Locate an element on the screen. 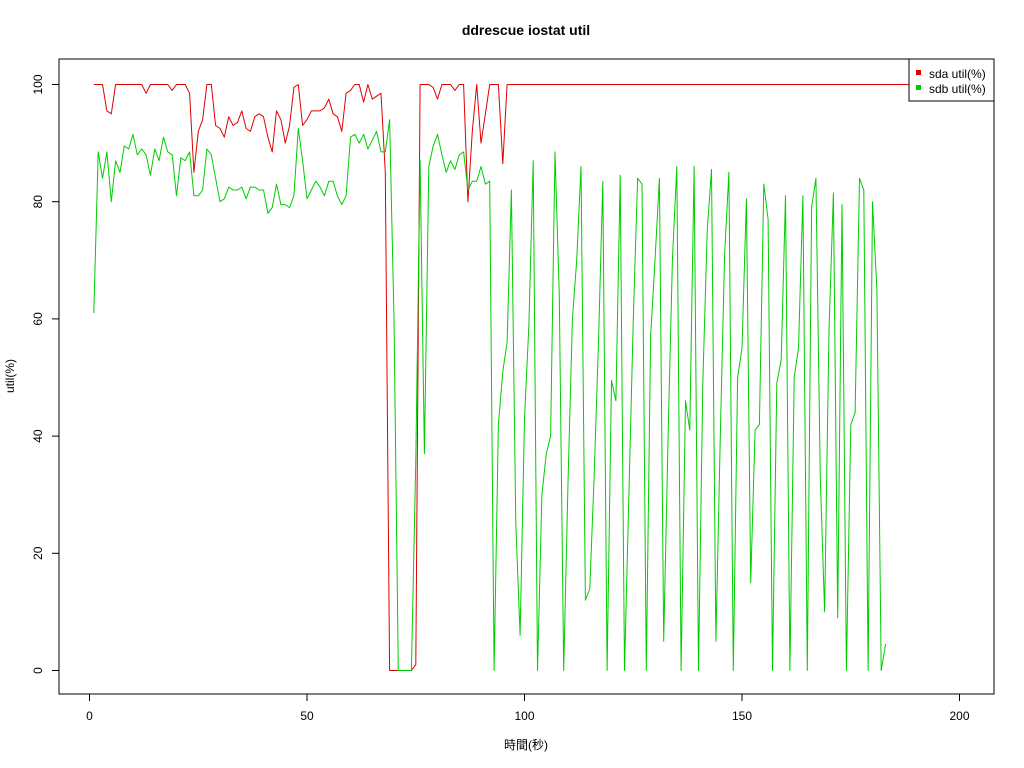  y-tick-label: 100 is located at coordinates (38, 84).